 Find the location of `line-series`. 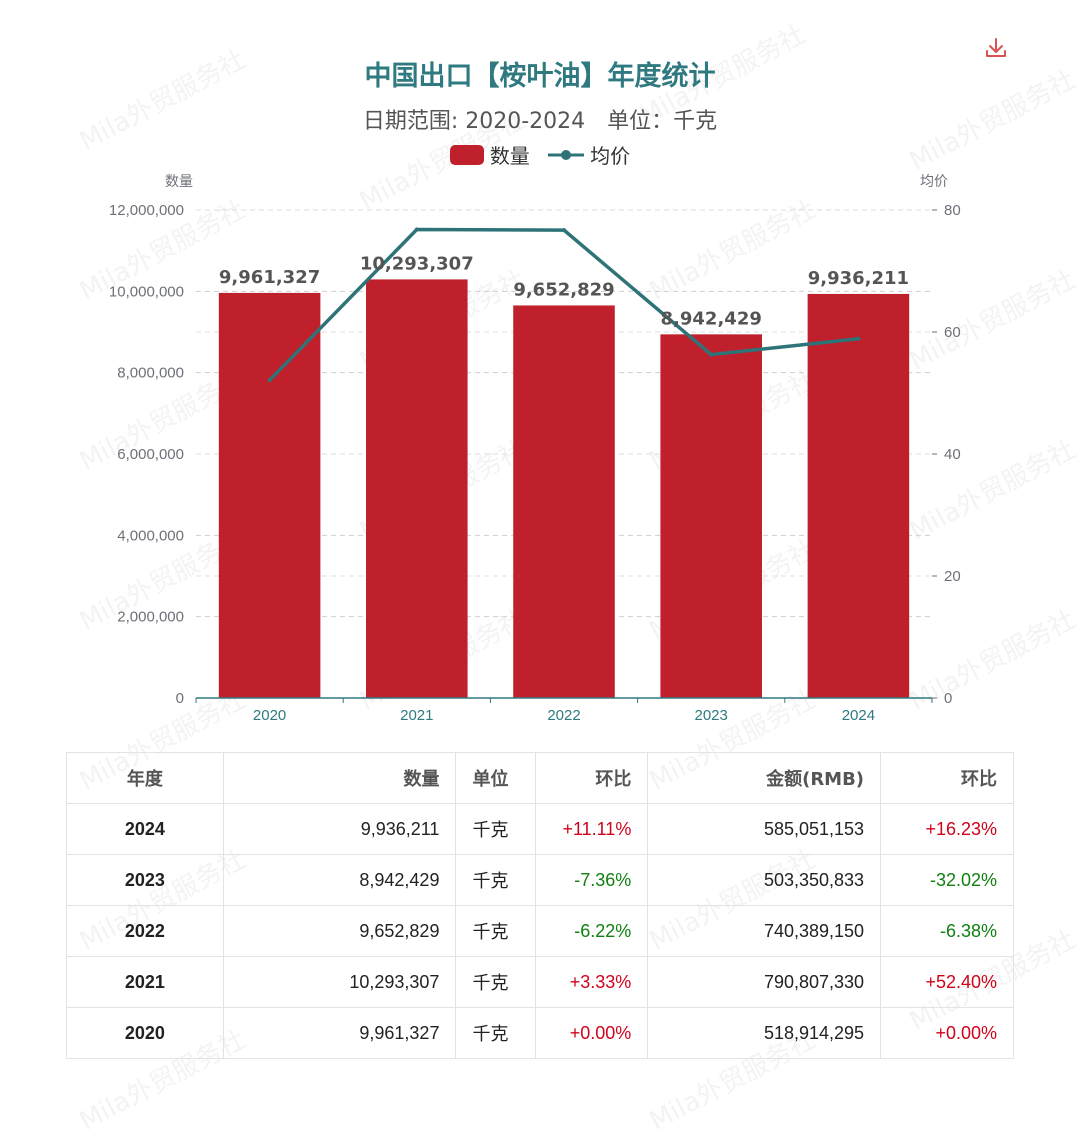

line-series is located at coordinates (564, 305).